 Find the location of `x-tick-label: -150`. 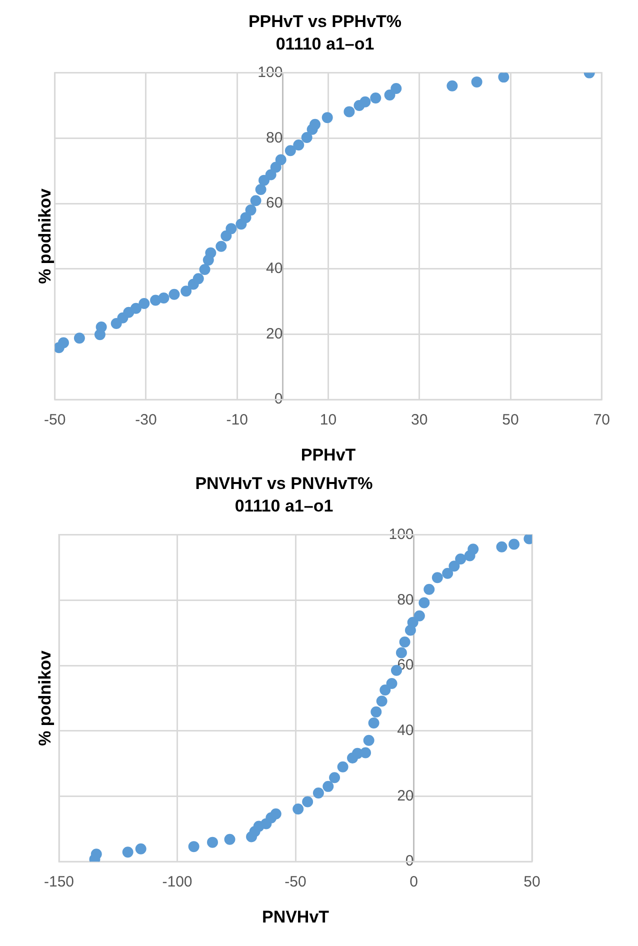

x-tick-label: -150 is located at coordinates (59, 882).